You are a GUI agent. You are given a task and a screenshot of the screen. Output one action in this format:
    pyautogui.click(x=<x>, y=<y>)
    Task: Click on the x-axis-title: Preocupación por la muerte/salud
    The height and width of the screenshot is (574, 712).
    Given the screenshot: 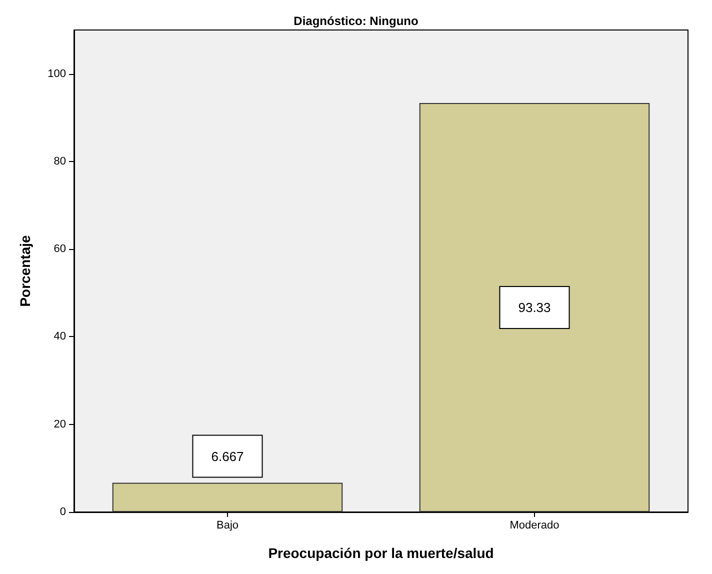 What is the action you would take?
    pyautogui.click(x=381, y=553)
    